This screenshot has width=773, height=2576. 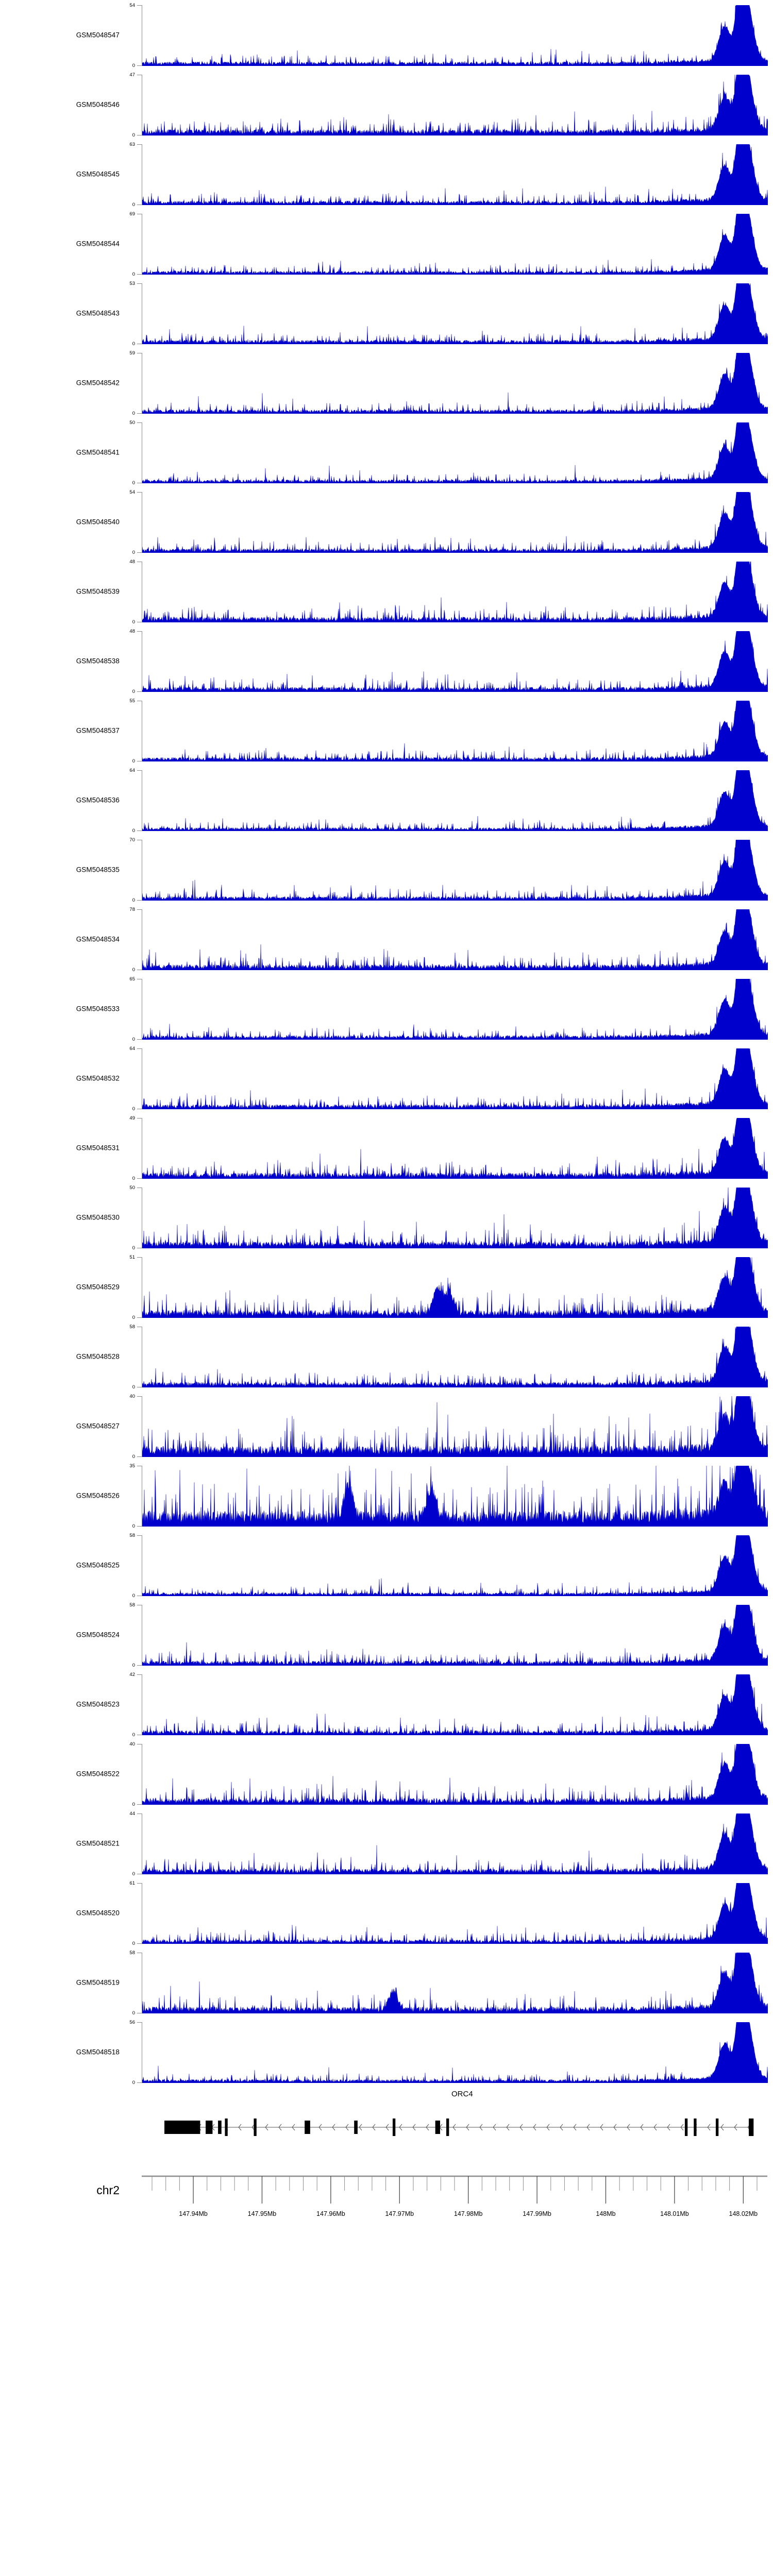 I want to click on coverage-track: GSM5048535 70 0, so click(x=386, y=870).